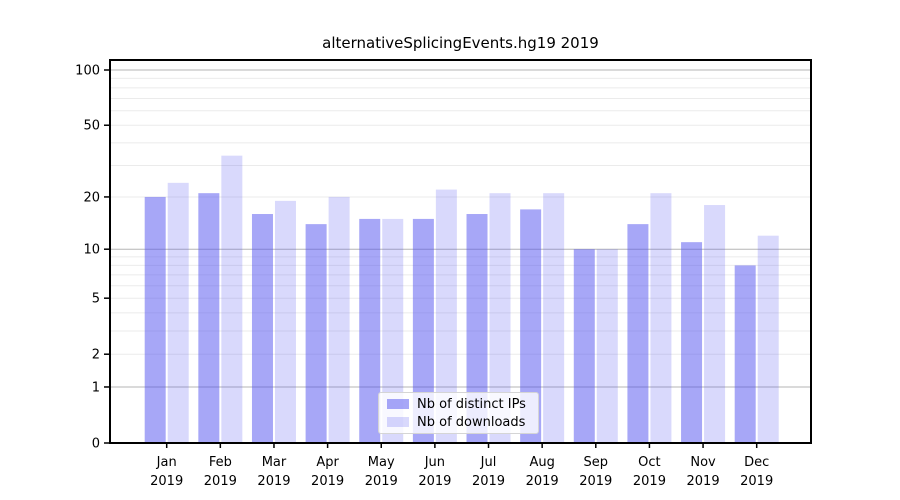 Image resolution: width=900 pixels, height=500 pixels. I want to click on x-tick-label-month: Sep, so click(596, 462).